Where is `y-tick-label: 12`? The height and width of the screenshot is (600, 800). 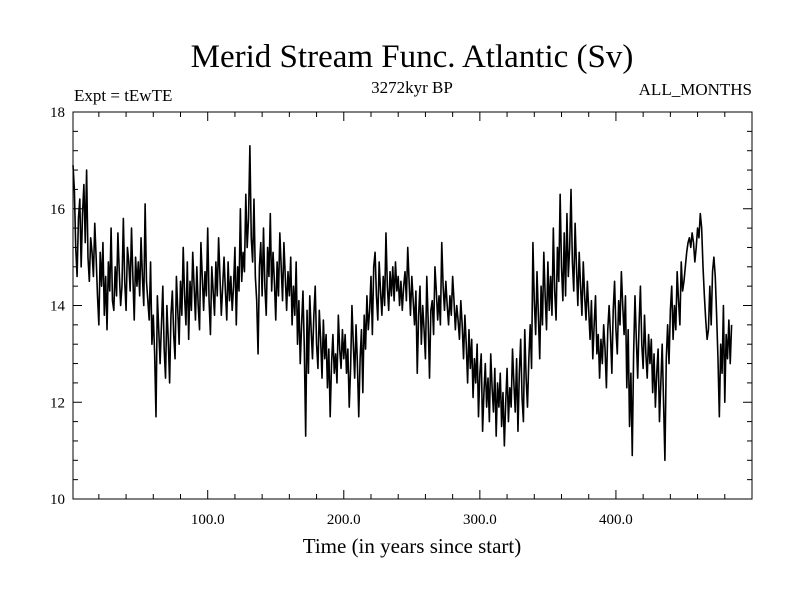
y-tick-label: 12 is located at coordinates (57, 403).